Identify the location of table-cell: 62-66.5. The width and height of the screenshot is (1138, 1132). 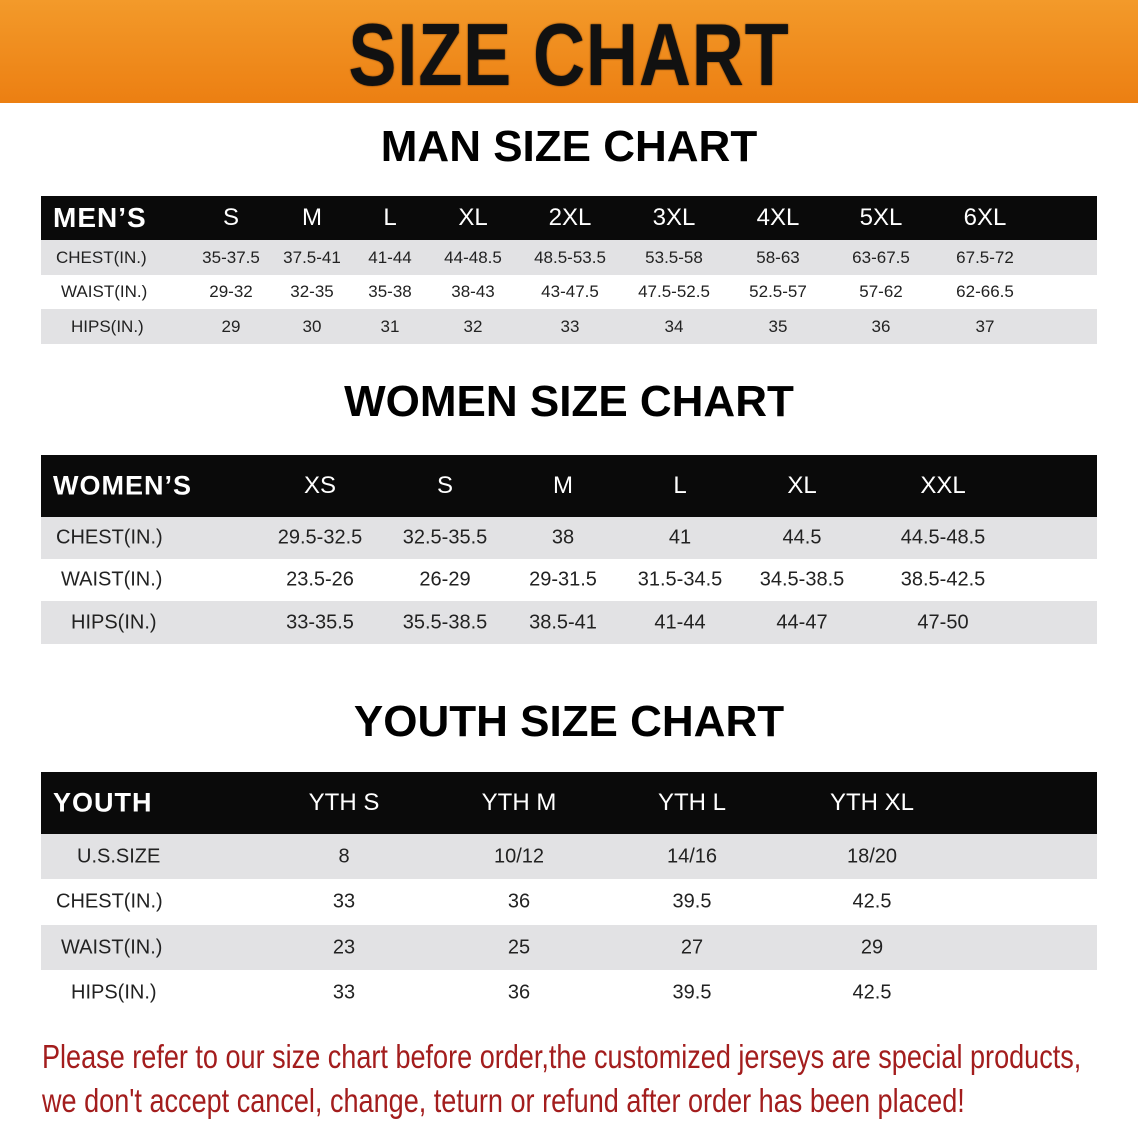
(985, 291).